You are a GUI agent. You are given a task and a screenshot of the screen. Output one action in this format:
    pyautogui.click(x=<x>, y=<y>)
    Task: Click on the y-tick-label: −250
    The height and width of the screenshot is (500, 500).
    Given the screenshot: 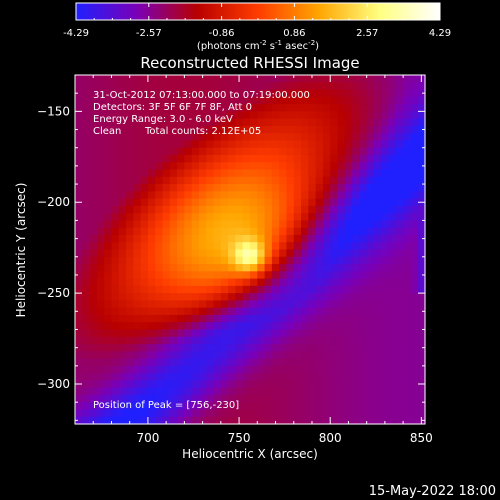 What is the action you would take?
    pyautogui.click(x=53, y=293)
    